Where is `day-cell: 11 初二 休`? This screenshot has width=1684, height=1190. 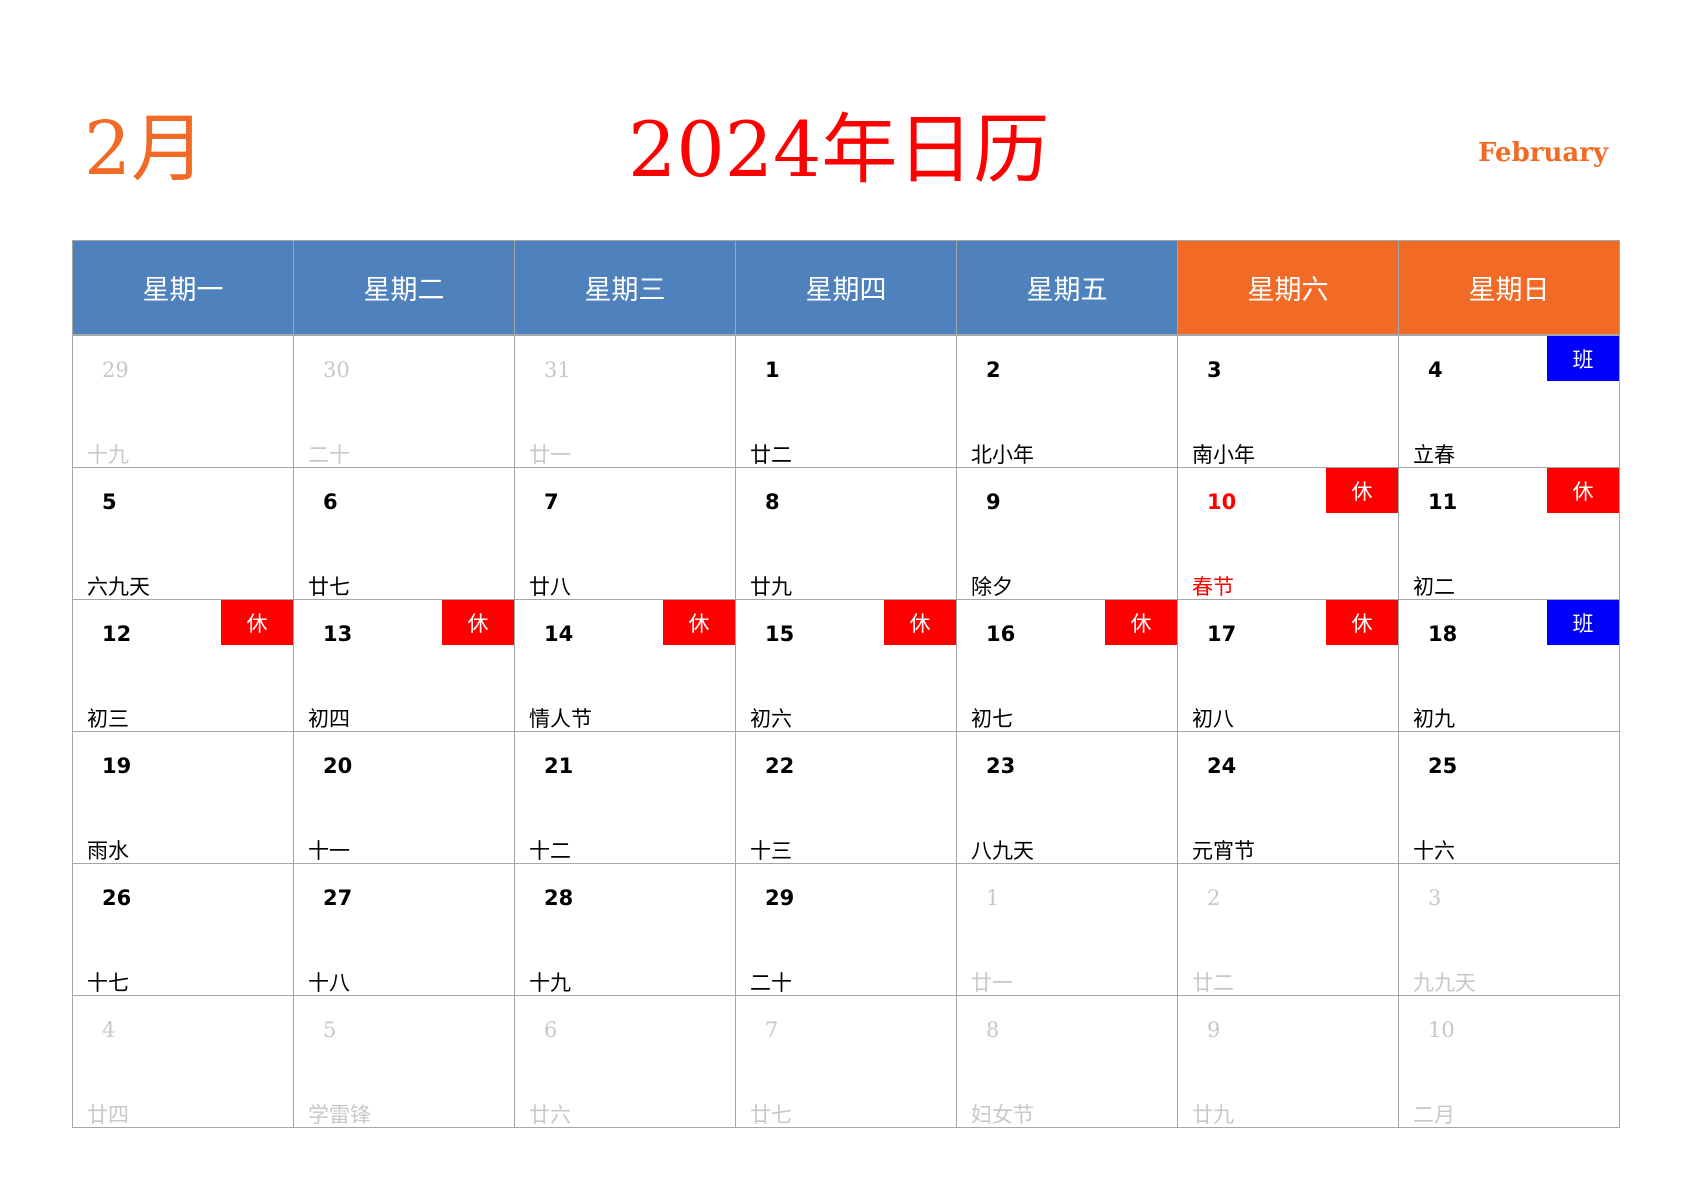 day-cell: 11 初二 休 is located at coordinates (1509, 534).